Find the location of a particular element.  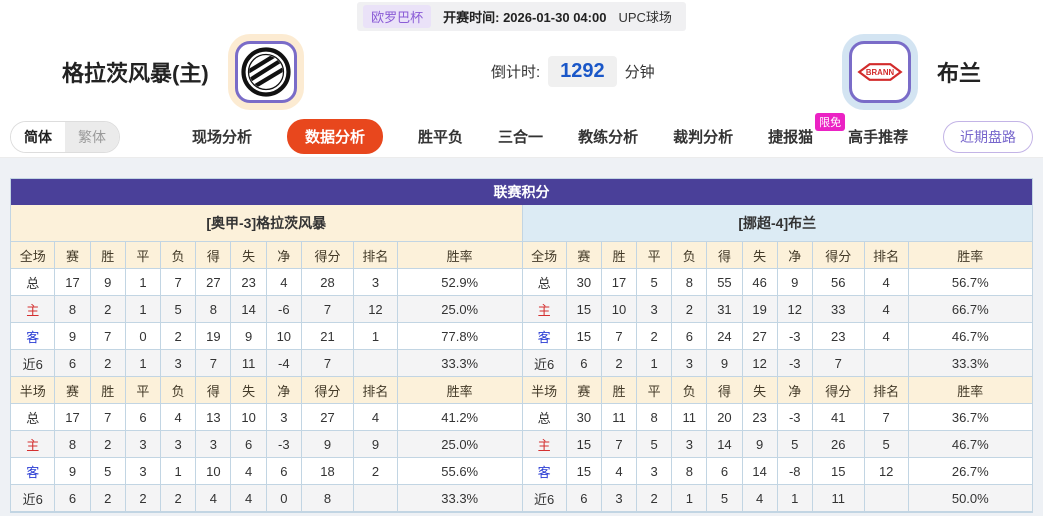

stat-cell: 9 is located at coordinates (375, 444).